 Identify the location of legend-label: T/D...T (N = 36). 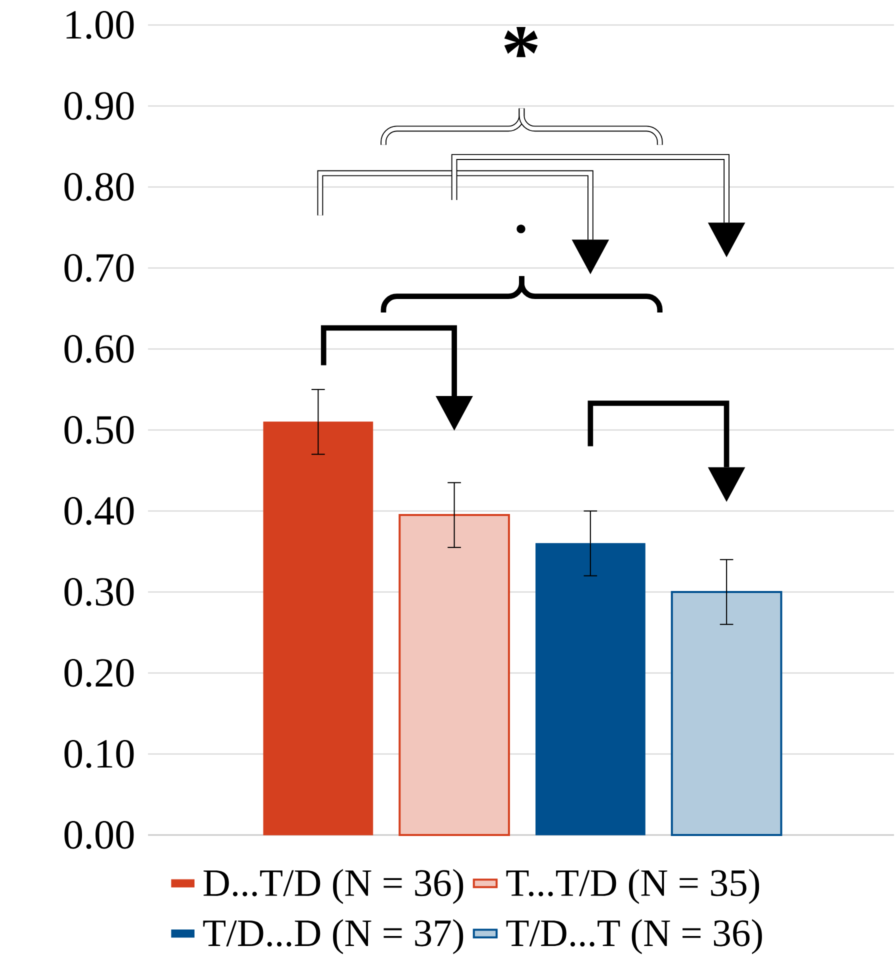
(634, 936).